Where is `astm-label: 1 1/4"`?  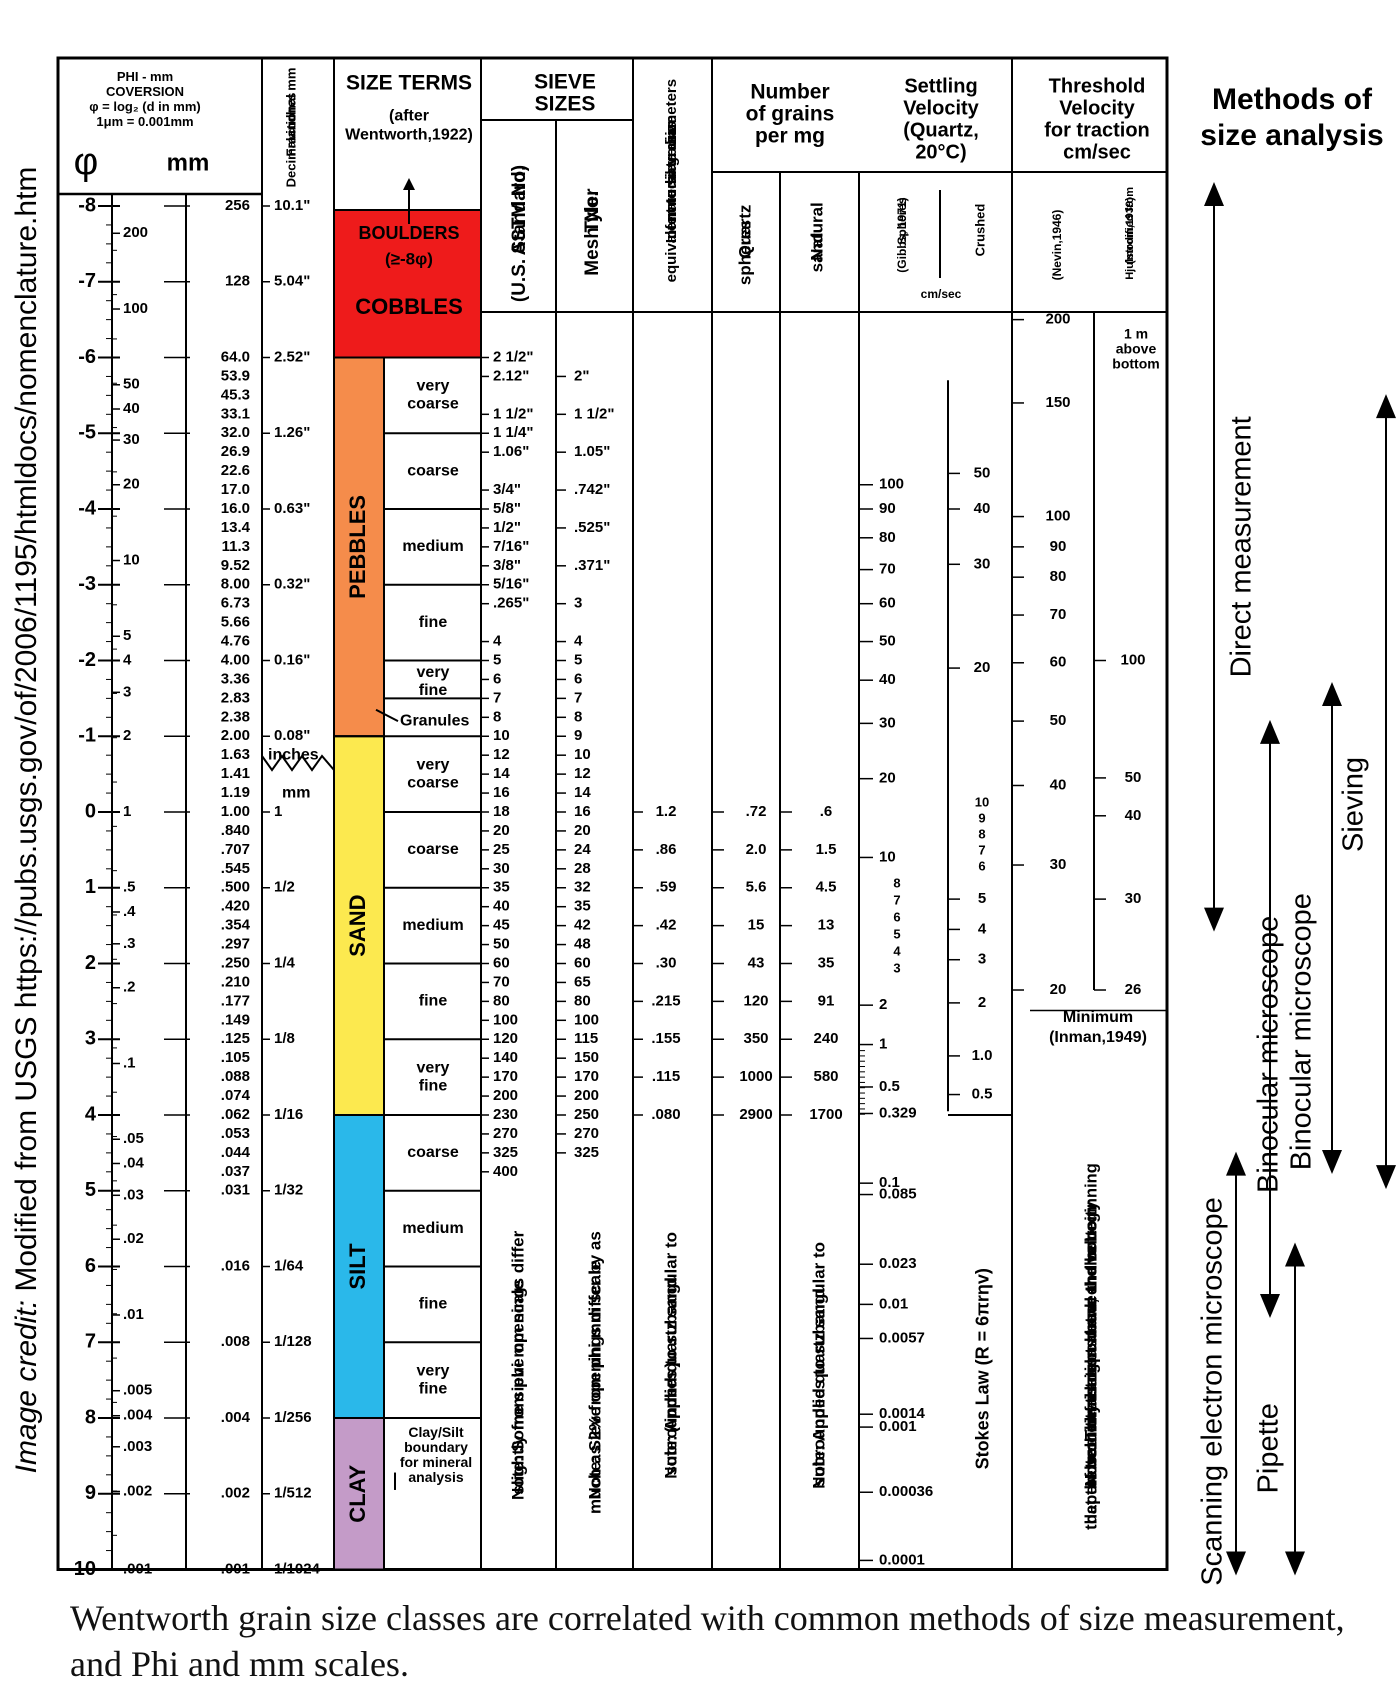 astm-label: 1 1/4" is located at coordinates (513, 432).